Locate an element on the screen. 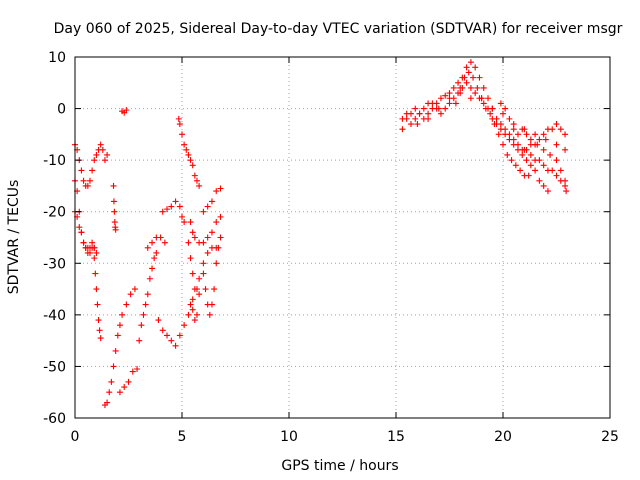  x-tick-label: 0 is located at coordinates (75, 437).